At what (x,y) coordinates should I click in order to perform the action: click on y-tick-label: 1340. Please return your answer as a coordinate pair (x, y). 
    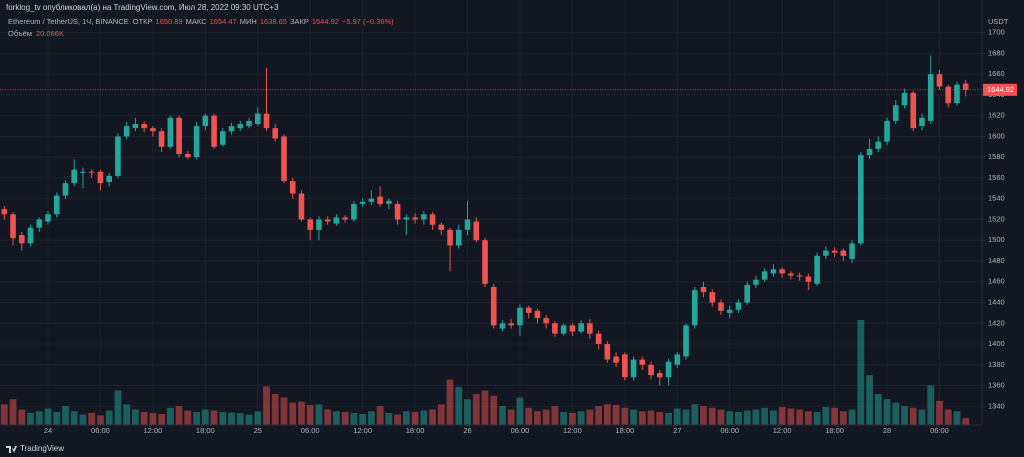
    Looking at the image, I should click on (996, 405).